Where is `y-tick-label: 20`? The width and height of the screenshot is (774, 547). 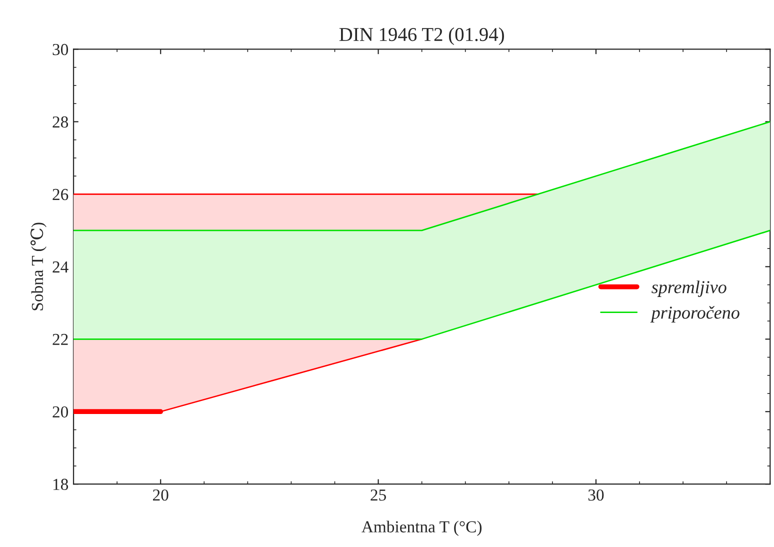
y-tick-label: 20 is located at coordinates (60, 412).